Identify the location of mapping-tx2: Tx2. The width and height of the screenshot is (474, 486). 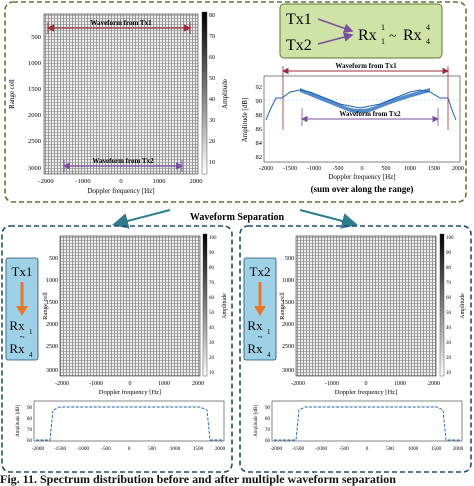
(299, 45).